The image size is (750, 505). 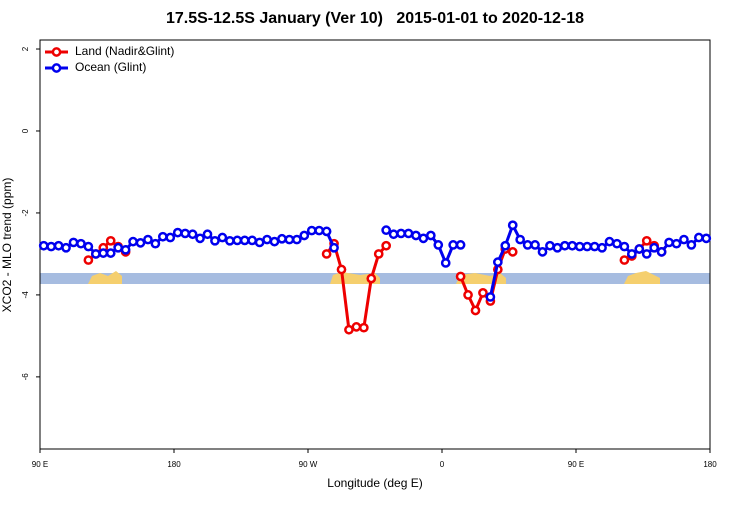 I want to click on legend-label: Land (Nadir&Glint), so click(x=124, y=51).